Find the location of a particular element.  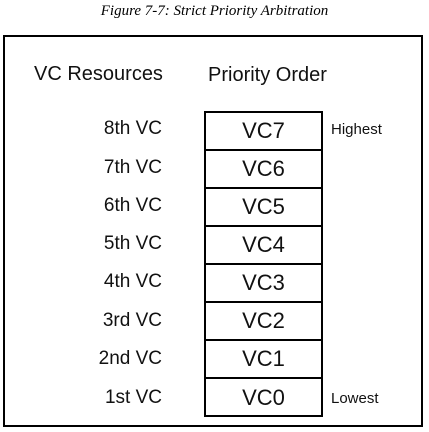

vc-box: VC1 is located at coordinates (263, 360).